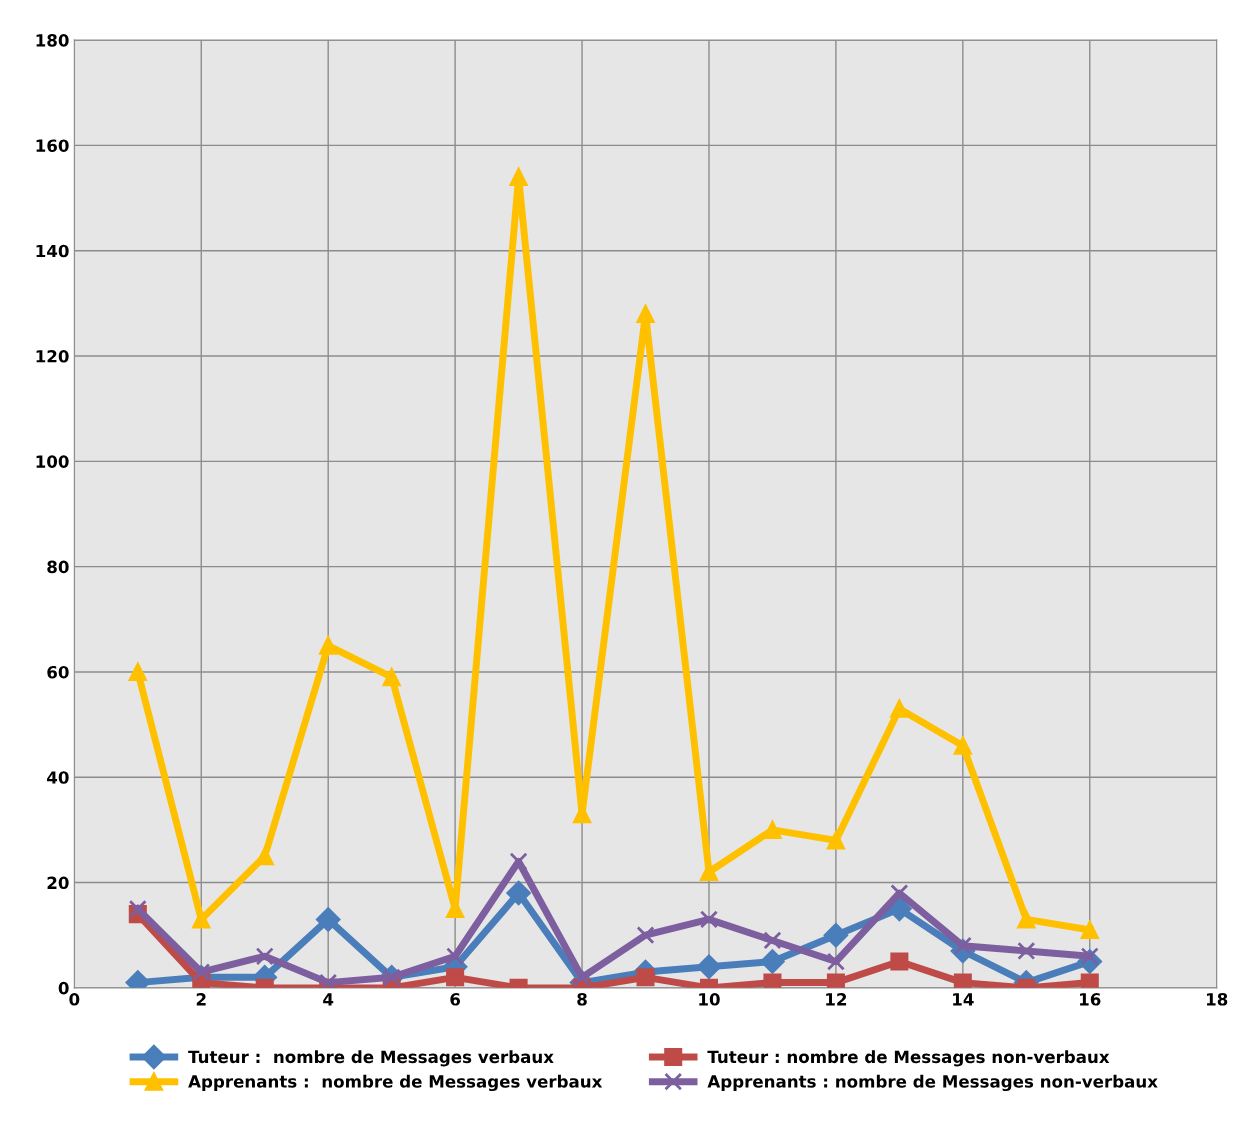  Describe the element at coordinates (371, 1058) in the screenshot. I see `legend-label: Tuteur : nombre de Messages verbaux` at that location.